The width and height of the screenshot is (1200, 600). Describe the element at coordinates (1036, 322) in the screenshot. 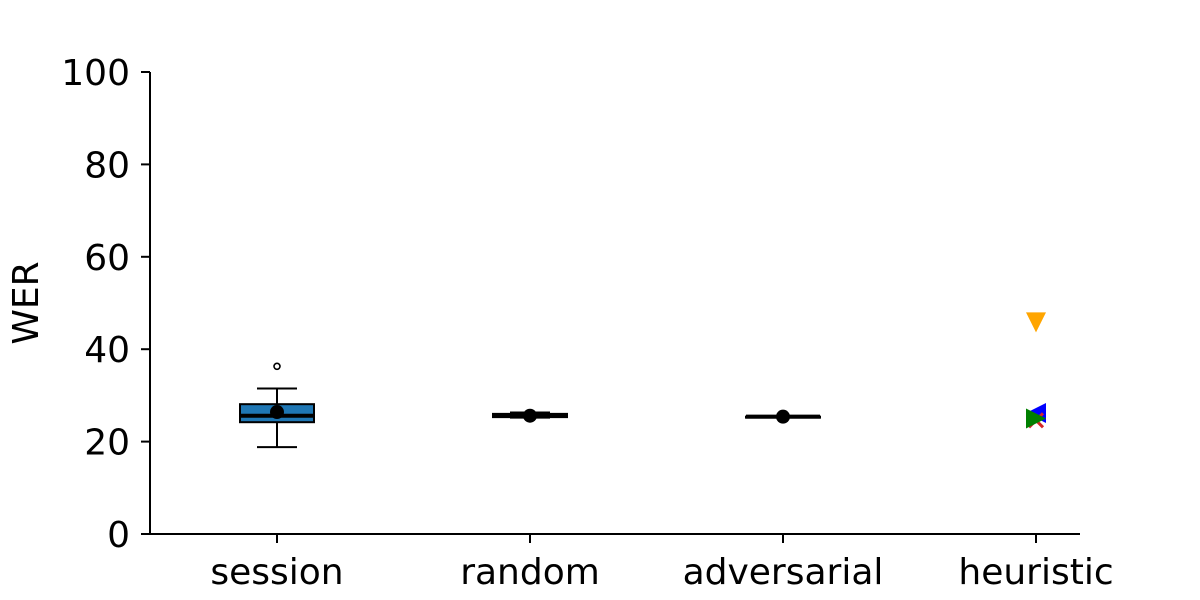

I see `heuristic-point-triangle-down` at that location.